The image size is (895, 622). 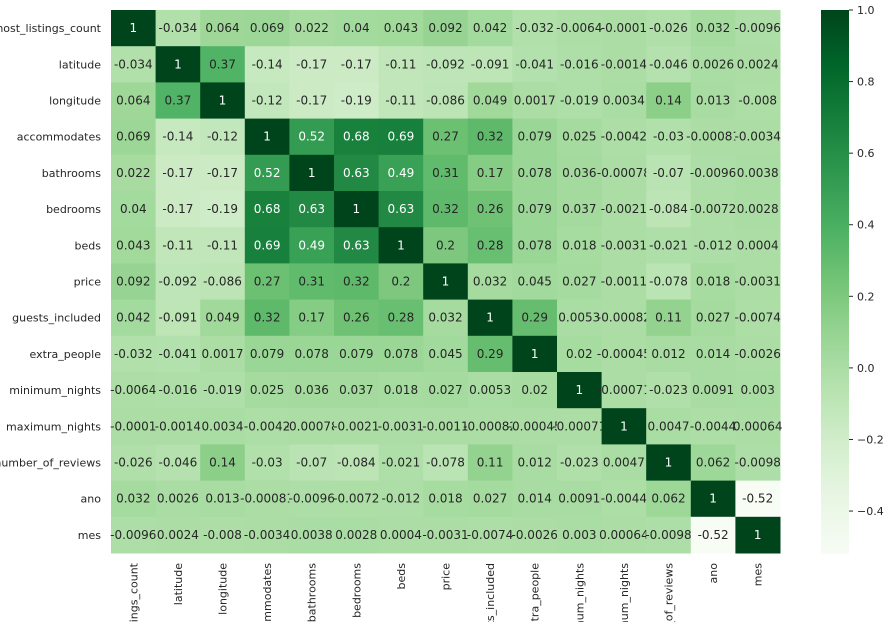 I want to click on cell-value-label: 0.042, so click(x=133, y=318).